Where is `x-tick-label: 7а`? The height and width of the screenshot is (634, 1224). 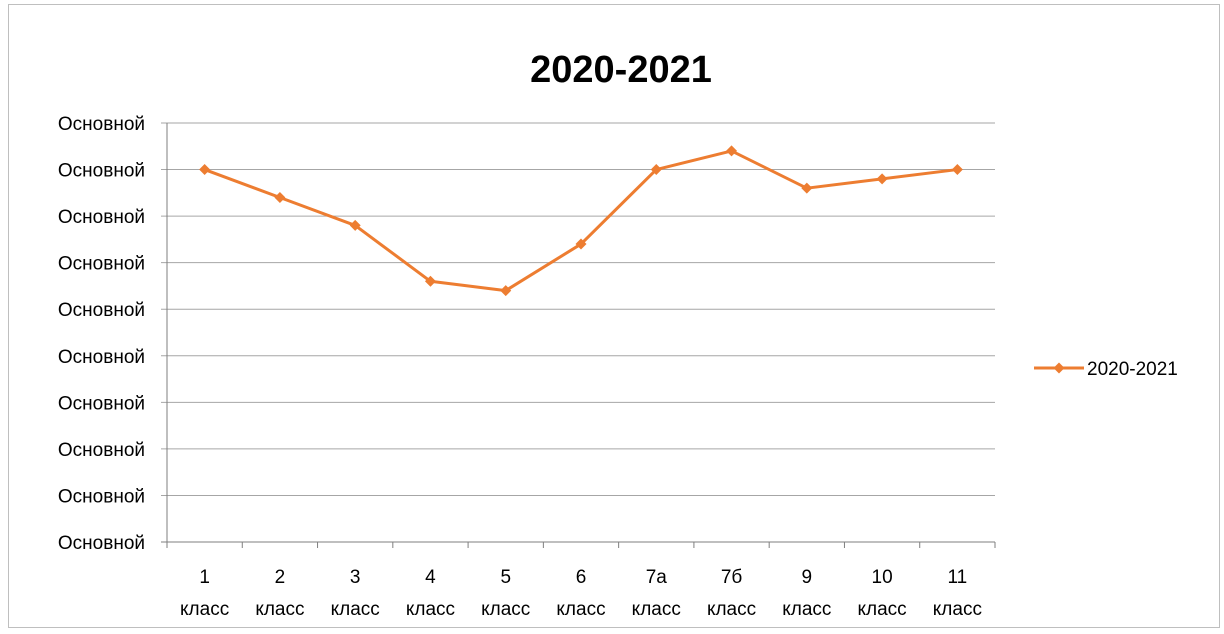 x-tick-label: 7а is located at coordinates (657, 577).